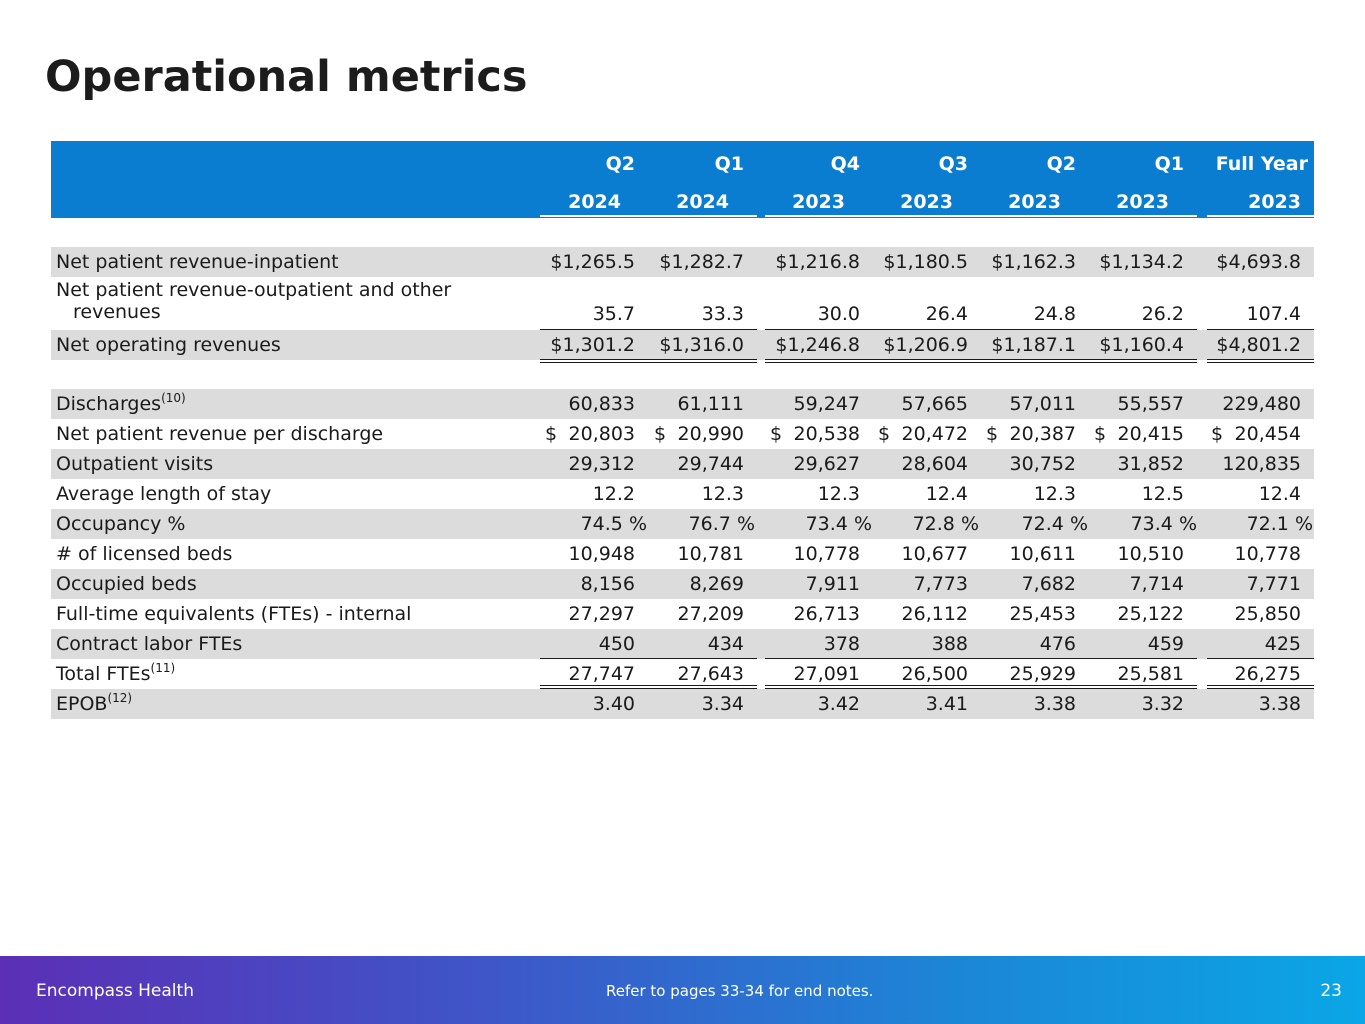  I want to click on cell-value: $1,246.8, so click(817, 345).